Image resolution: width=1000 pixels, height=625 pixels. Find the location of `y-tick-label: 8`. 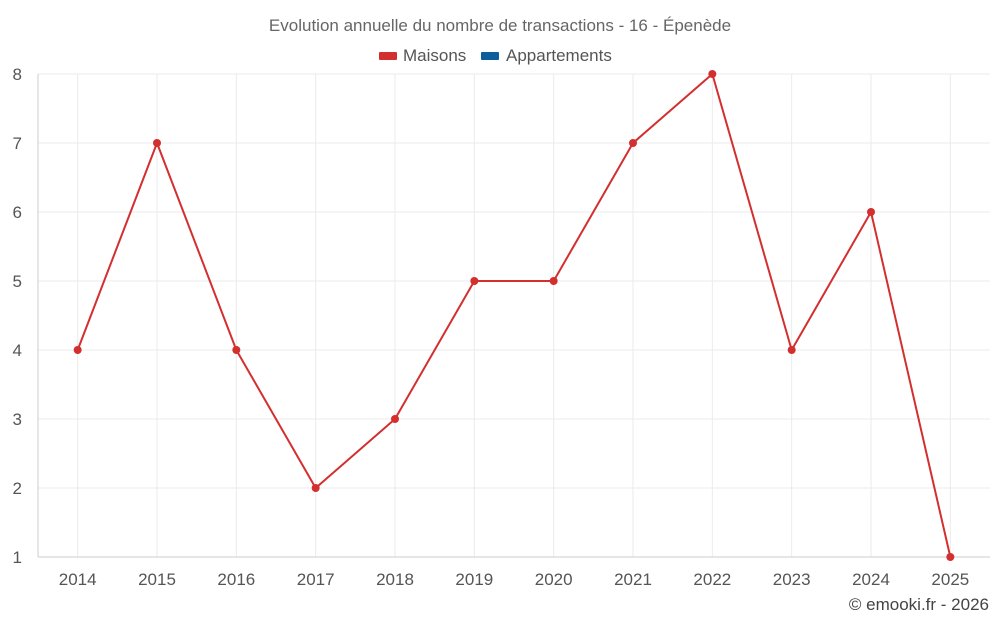

y-tick-label: 8 is located at coordinates (17, 74).